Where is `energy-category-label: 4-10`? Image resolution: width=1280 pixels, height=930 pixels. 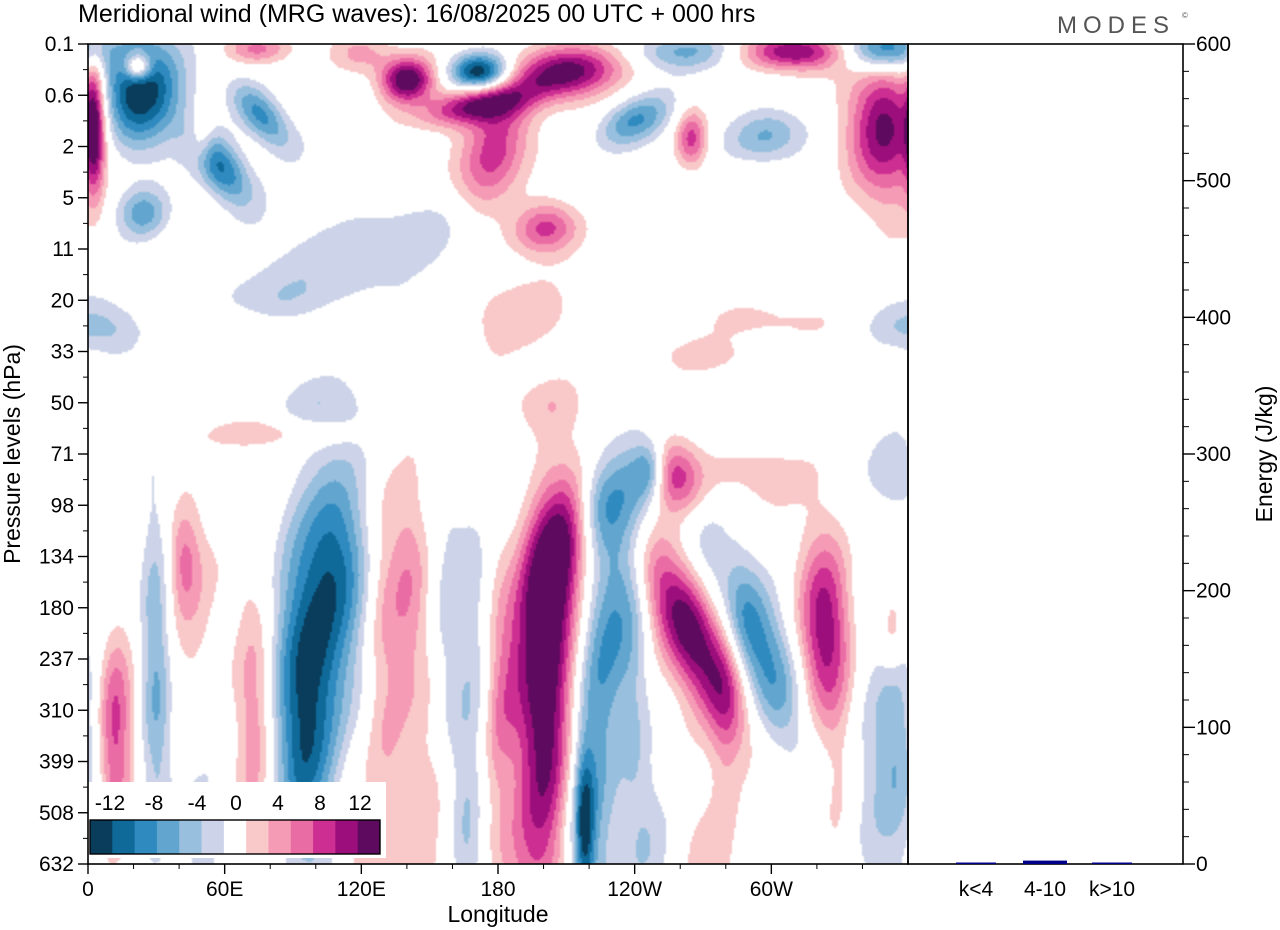
energy-category-label: 4-10 is located at coordinates (1045, 889).